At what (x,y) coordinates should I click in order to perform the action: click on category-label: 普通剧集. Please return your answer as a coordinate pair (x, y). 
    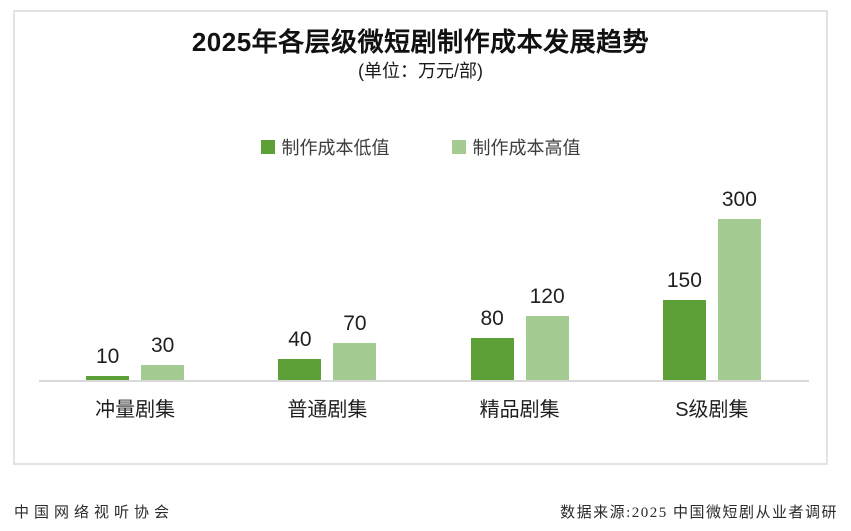
    Looking at the image, I should click on (327, 410).